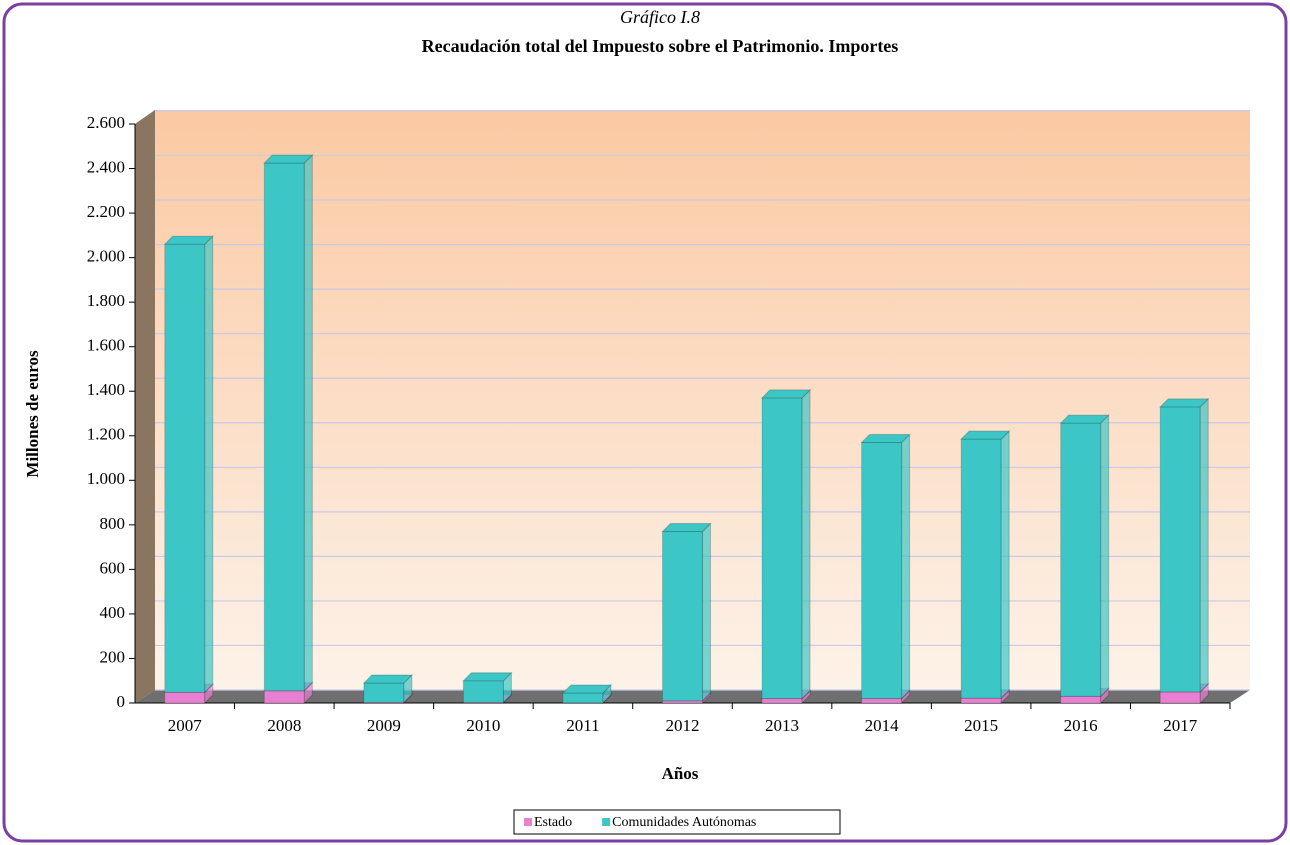 The image size is (1290, 845). Describe the element at coordinates (113, 656) in the screenshot. I see `y-tick-label: 200` at that location.